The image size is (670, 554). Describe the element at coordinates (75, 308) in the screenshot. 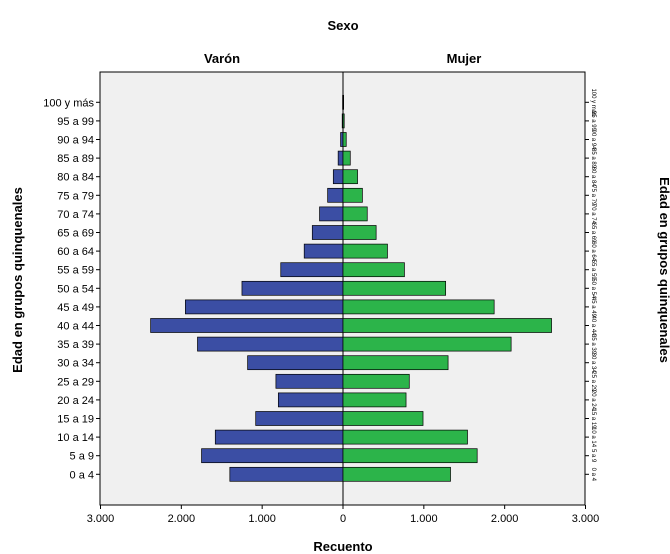

I see `y-tick-label-left: 45 a 49` at that location.